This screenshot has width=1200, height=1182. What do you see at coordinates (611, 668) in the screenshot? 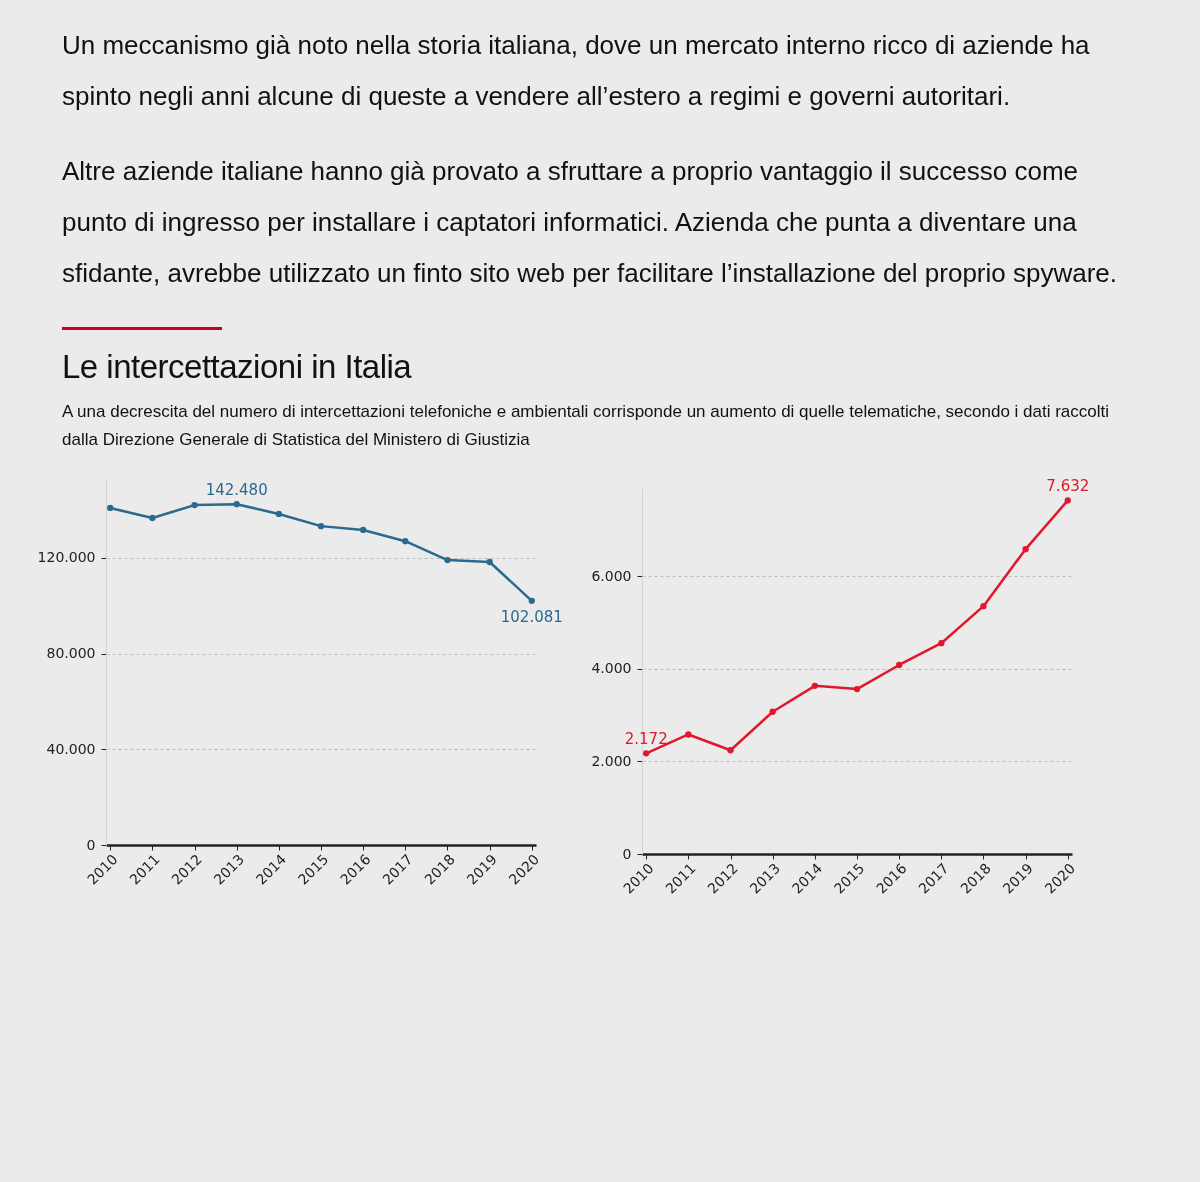
I see `y-tick-label: 4.000` at bounding box center [611, 668].